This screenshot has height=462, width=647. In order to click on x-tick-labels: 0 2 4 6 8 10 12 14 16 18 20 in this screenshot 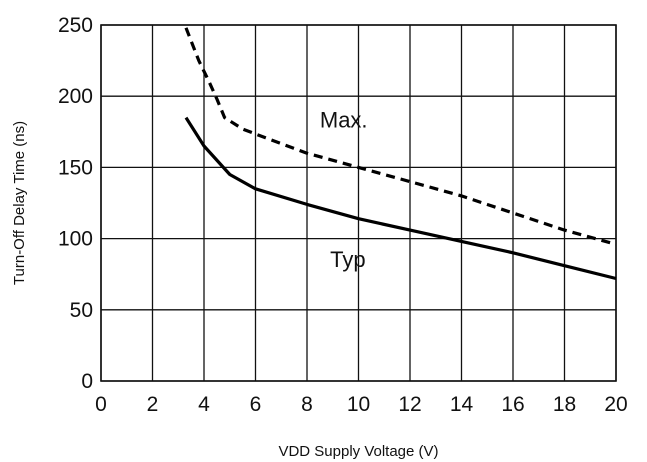, I will do `click(361, 404)`.